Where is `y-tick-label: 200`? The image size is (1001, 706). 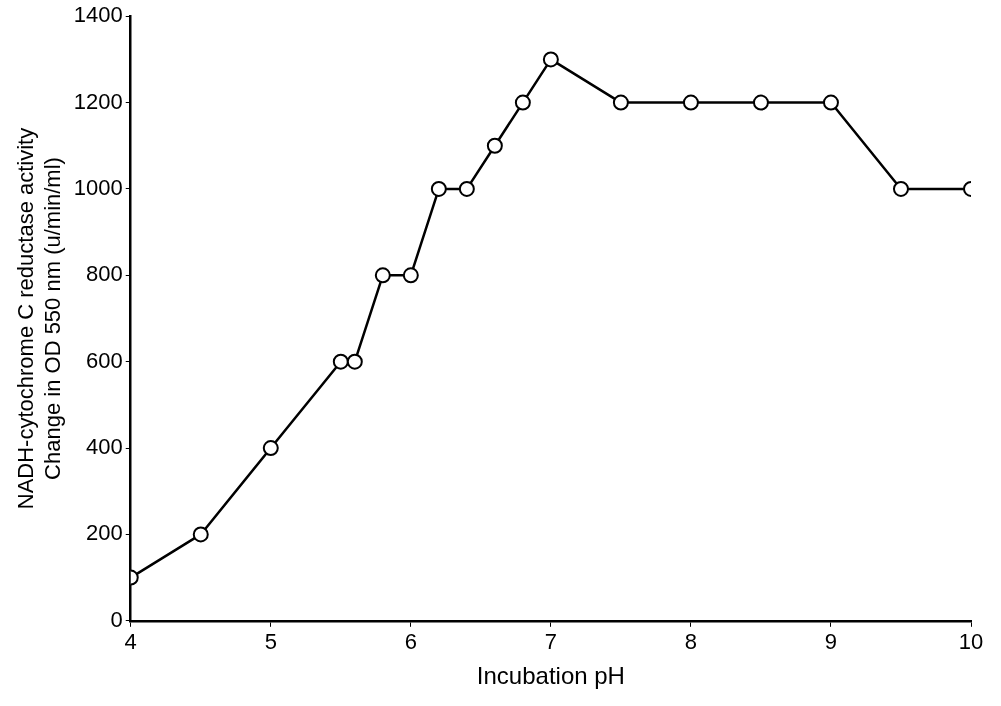
y-tick-label: 200 is located at coordinates (104, 533).